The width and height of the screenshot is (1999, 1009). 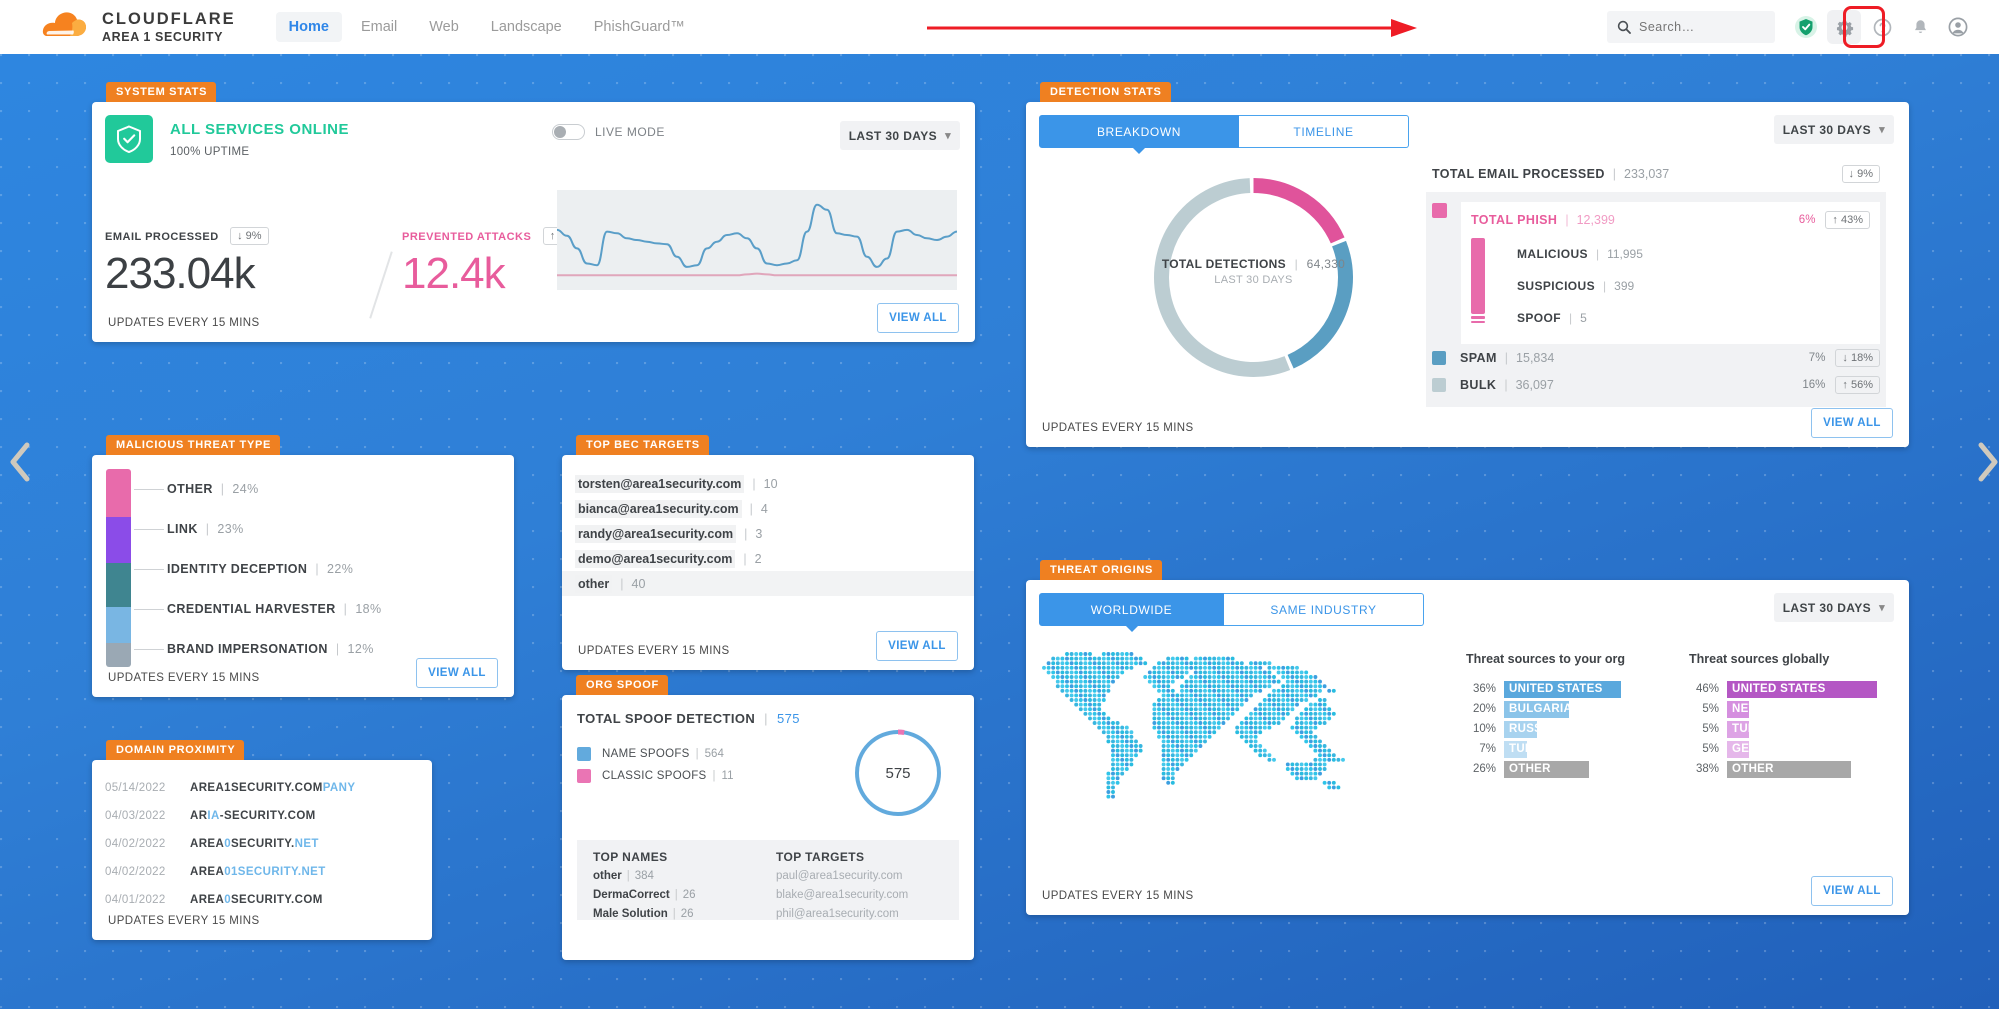 What do you see at coordinates (568, 132) in the screenshot?
I see `live-mode-switch` at bounding box center [568, 132].